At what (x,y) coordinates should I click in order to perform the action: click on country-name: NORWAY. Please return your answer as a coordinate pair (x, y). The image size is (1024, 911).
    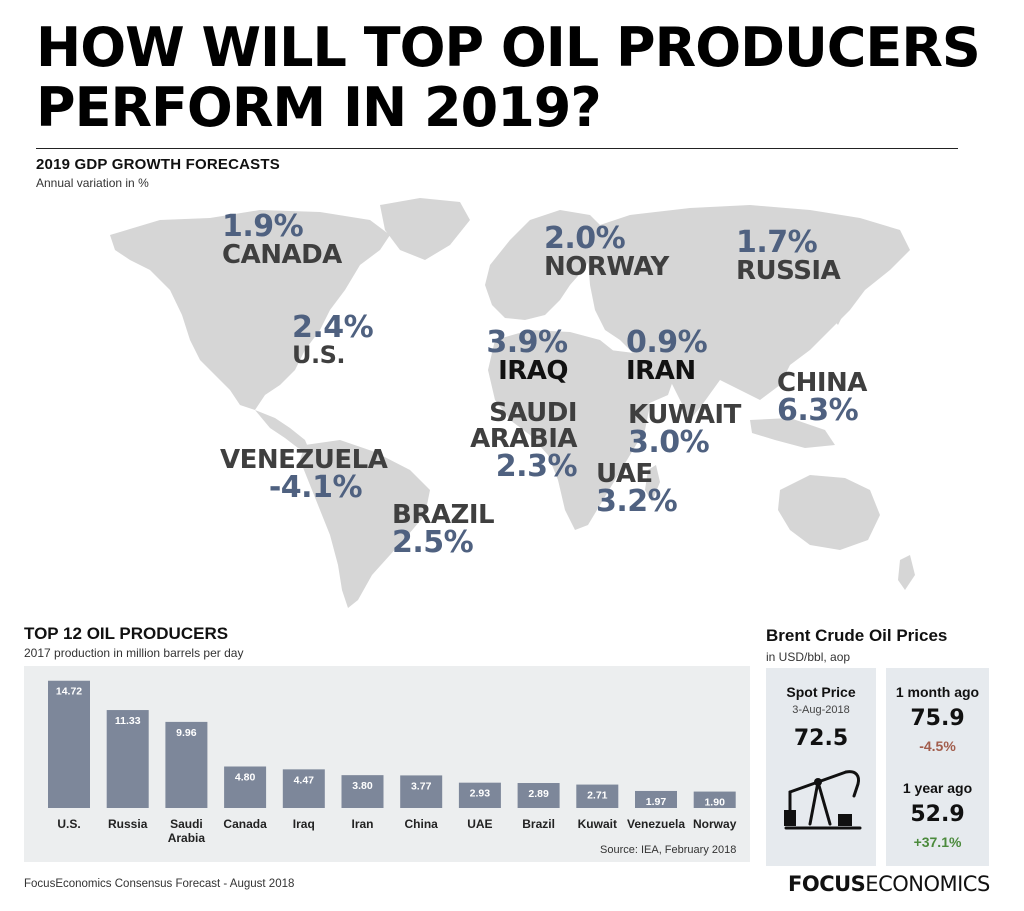
    Looking at the image, I should click on (606, 267).